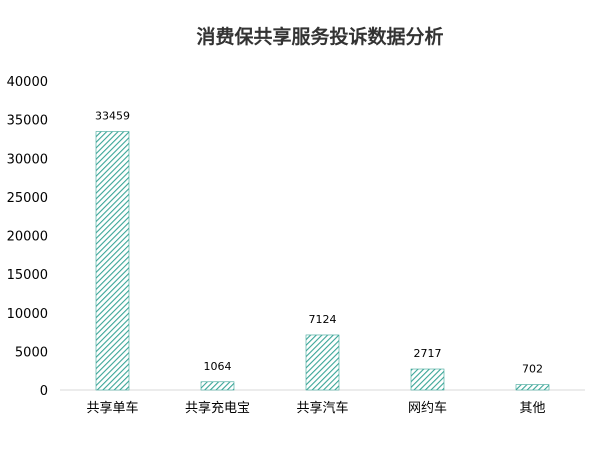  Describe the element at coordinates (27, 275) in the screenshot. I see `y-tick-label: 15000` at that location.